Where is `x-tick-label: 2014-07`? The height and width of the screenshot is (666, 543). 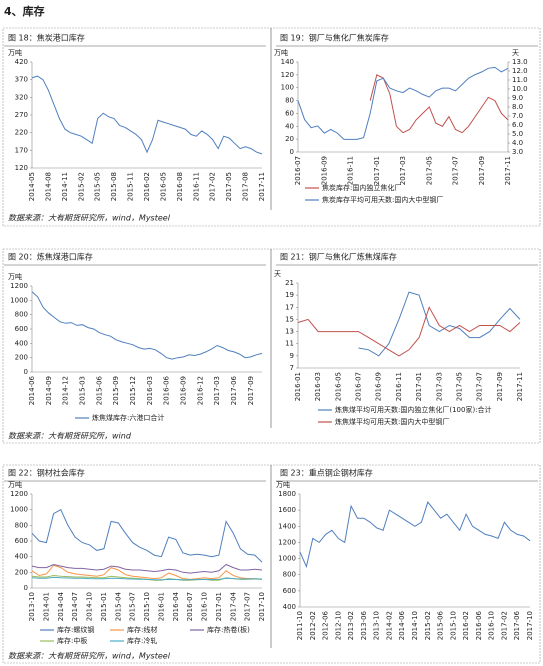 x-tick-label: 2014-07 is located at coordinates (75, 606).